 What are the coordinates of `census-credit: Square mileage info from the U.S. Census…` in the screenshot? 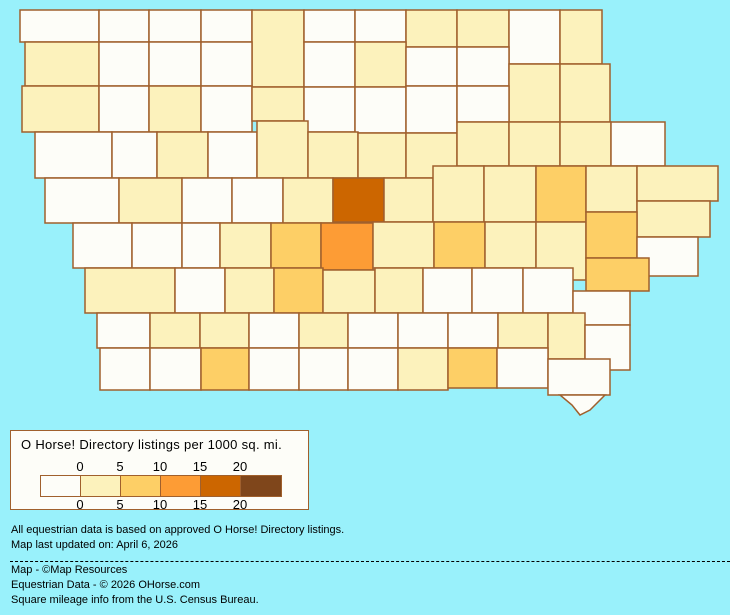 It's located at (135, 600).